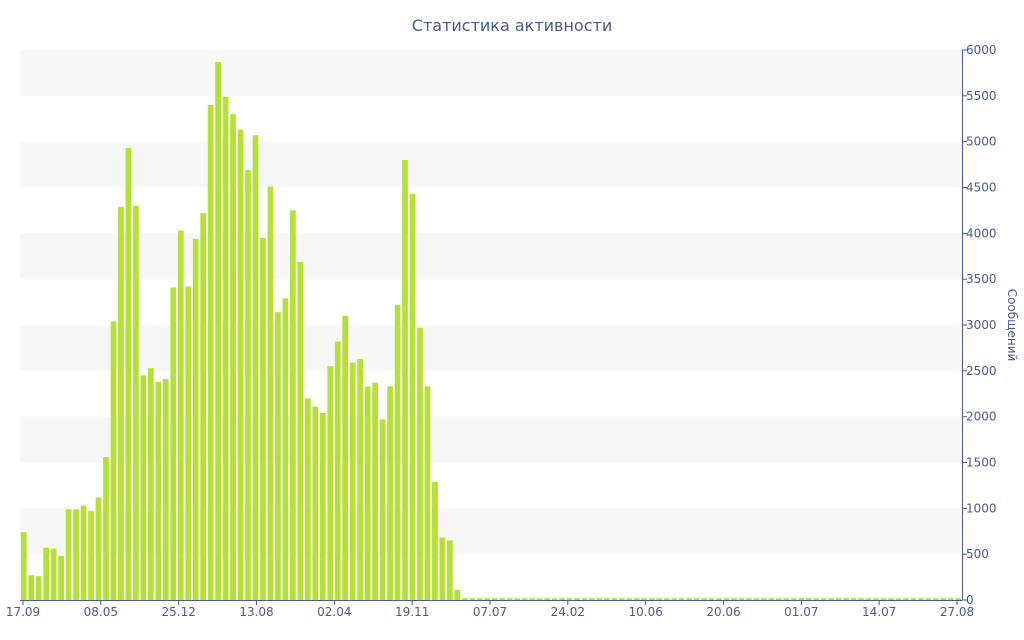 The width and height of the screenshot is (1024, 640). What do you see at coordinates (970, 600) in the screenshot?
I see `y-tick-label: 0` at bounding box center [970, 600].